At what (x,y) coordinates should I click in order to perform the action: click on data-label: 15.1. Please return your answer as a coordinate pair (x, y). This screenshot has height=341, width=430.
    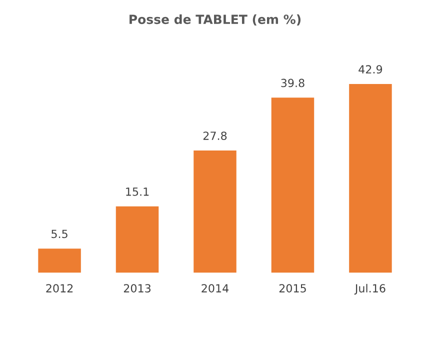
    Looking at the image, I should click on (137, 192).